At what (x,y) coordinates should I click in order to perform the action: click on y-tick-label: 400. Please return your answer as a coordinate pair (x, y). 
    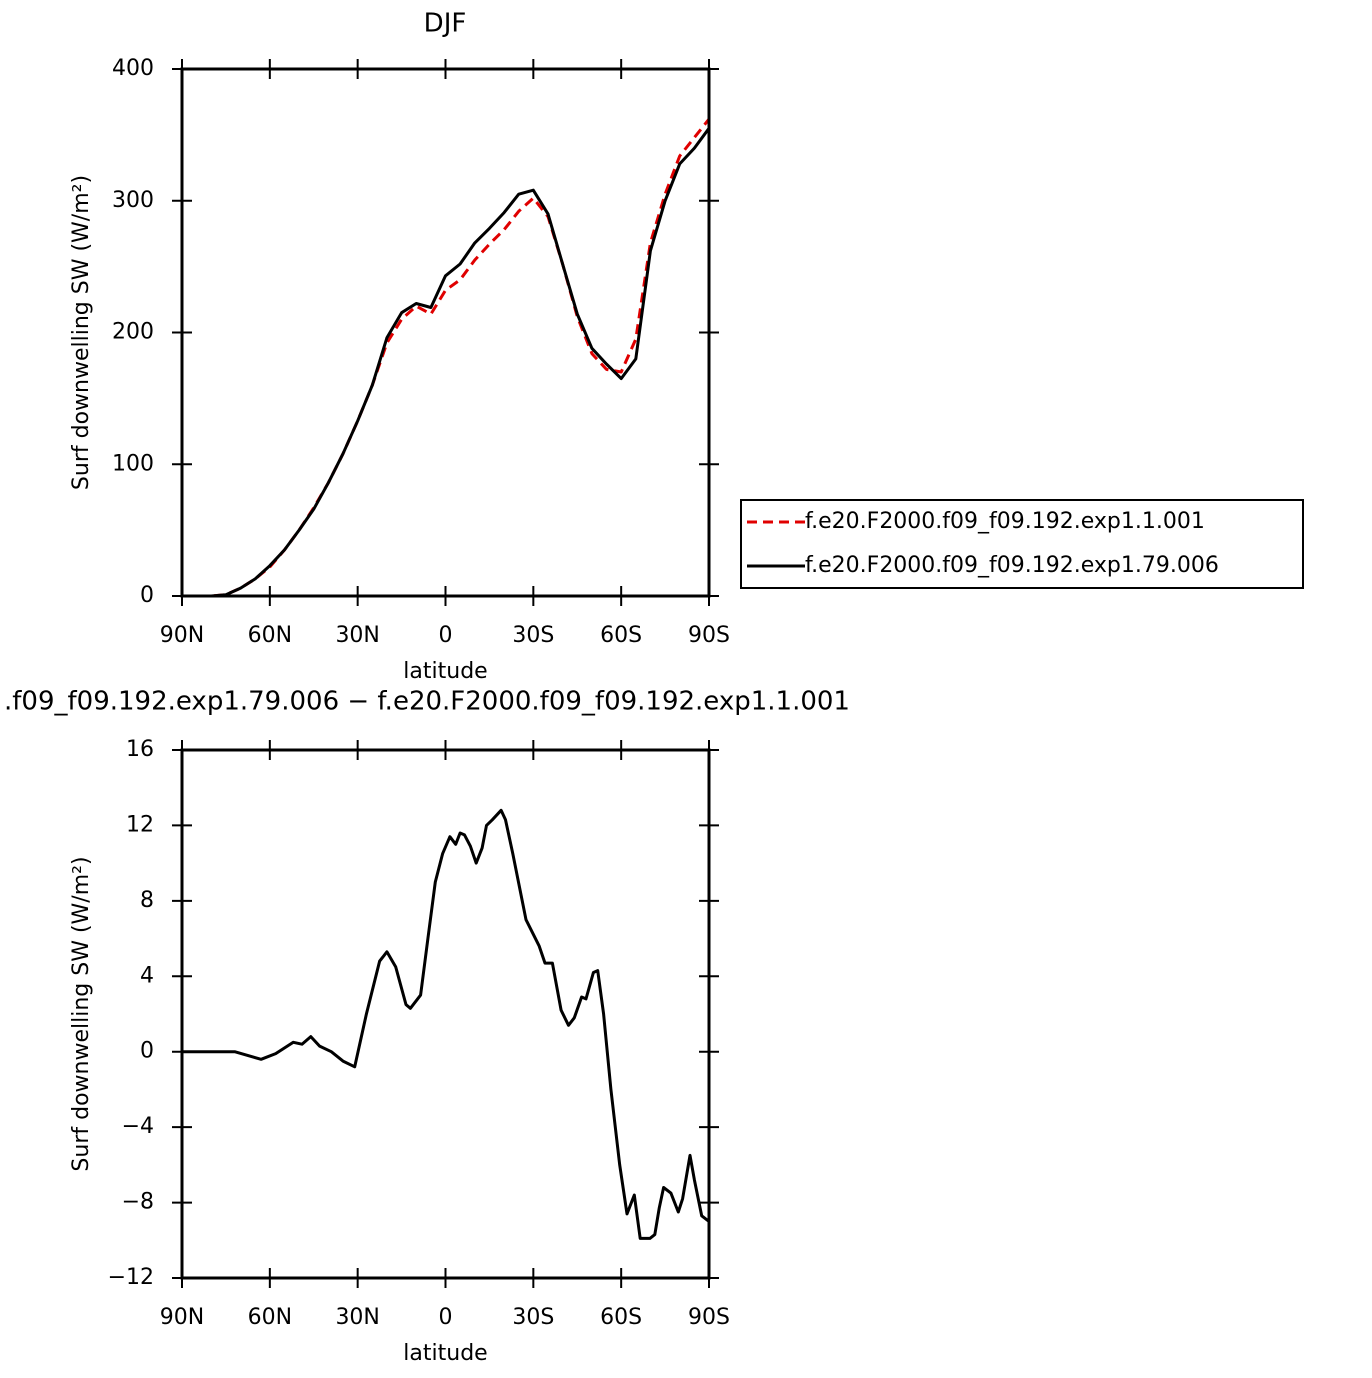
    Looking at the image, I should click on (133, 68).